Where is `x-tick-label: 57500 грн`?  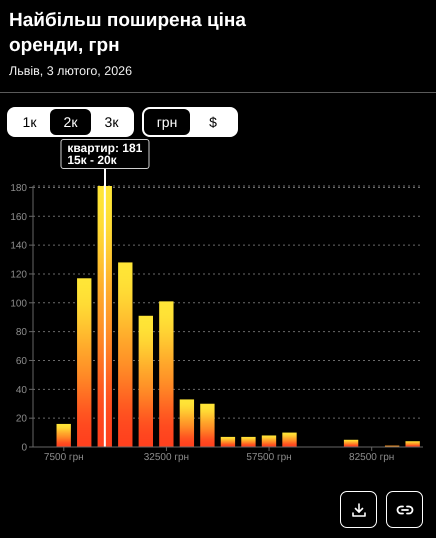
x-tick-label: 57500 грн is located at coordinates (269, 458).